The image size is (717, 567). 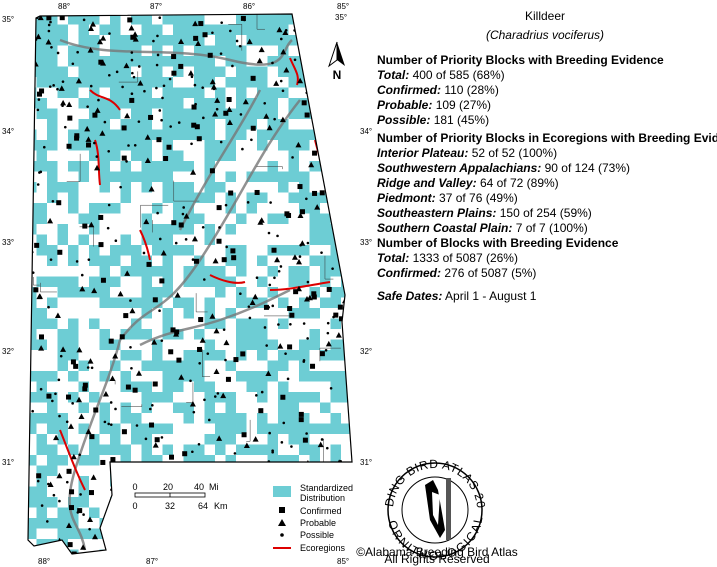 What do you see at coordinates (210, 220) in the screenshot?
I see `river` at bounding box center [210, 220].